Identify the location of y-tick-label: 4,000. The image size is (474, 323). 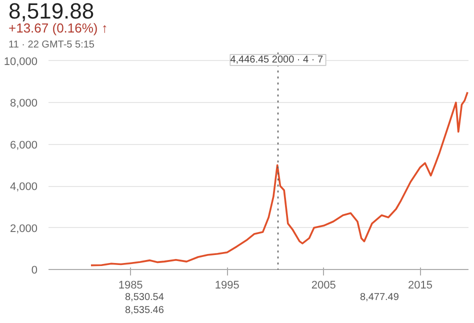
(24, 187).